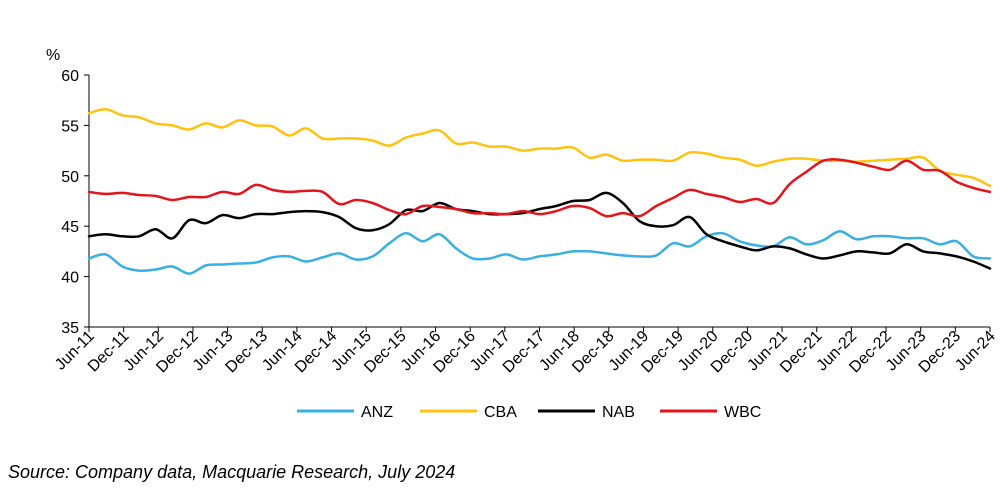 Image resolution: width=1000 pixels, height=489 pixels. What do you see at coordinates (539, 148) in the screenshot?
I see `series-line-cba` at bounding box center [539, 148].